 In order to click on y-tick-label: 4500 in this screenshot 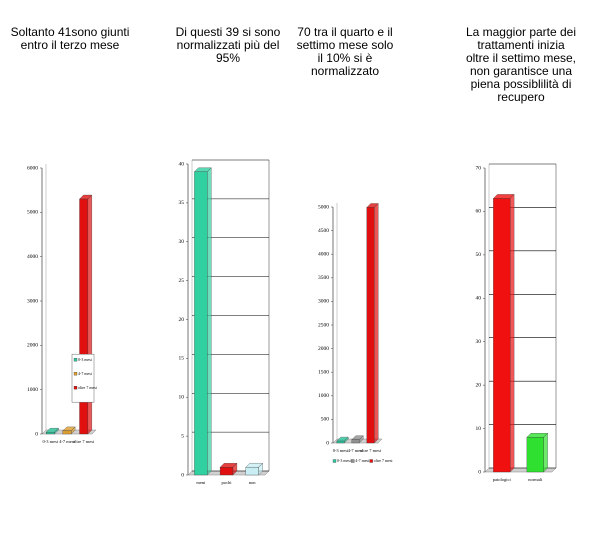, I will do `click(323, 231)`.